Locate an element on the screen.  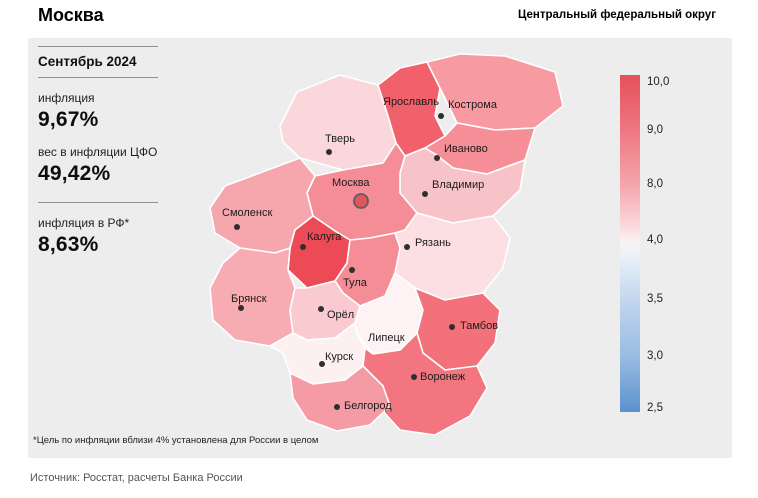
city-label-kursk: Курск is located at coordinates (339, 357).